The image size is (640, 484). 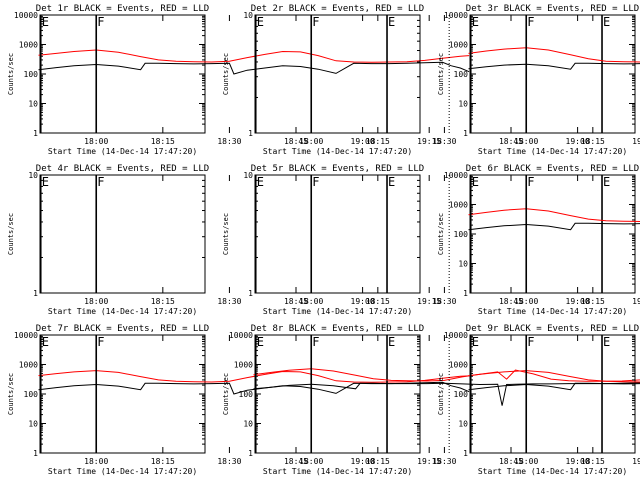 I want to click on plot-title: Det 8r BLACK = Events, RED = LLD, so click(x=337, y=329).